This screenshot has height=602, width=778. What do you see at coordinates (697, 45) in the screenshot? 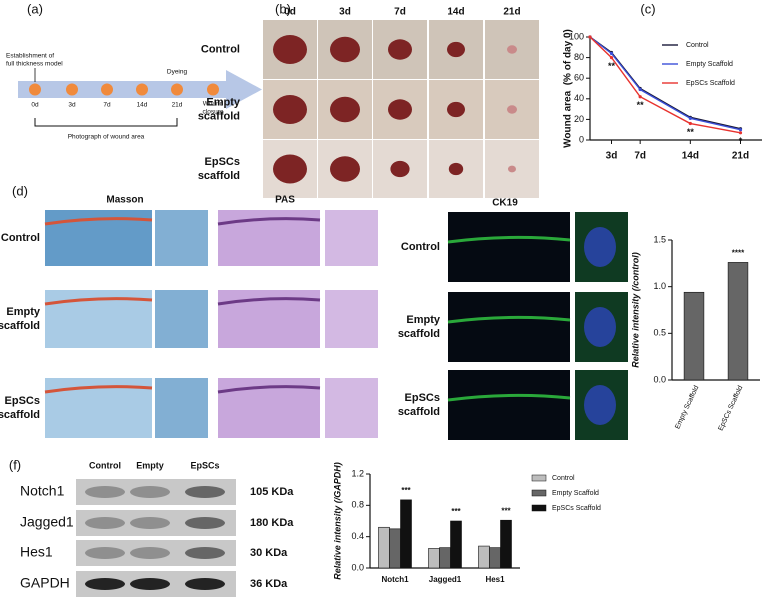
I see `legend-label: Control` at bounding box center [697, 45].